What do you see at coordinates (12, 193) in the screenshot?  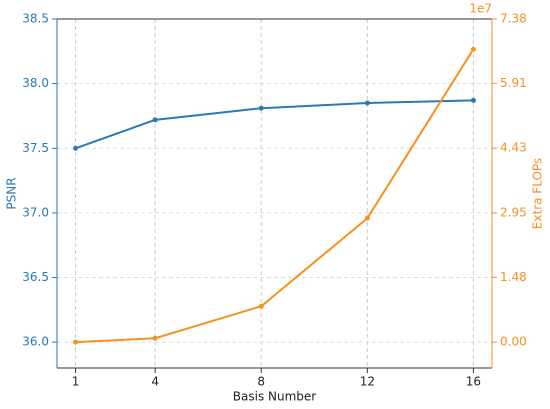 I see `y-axis-label: PSNR` at bounding box center [12, 193].